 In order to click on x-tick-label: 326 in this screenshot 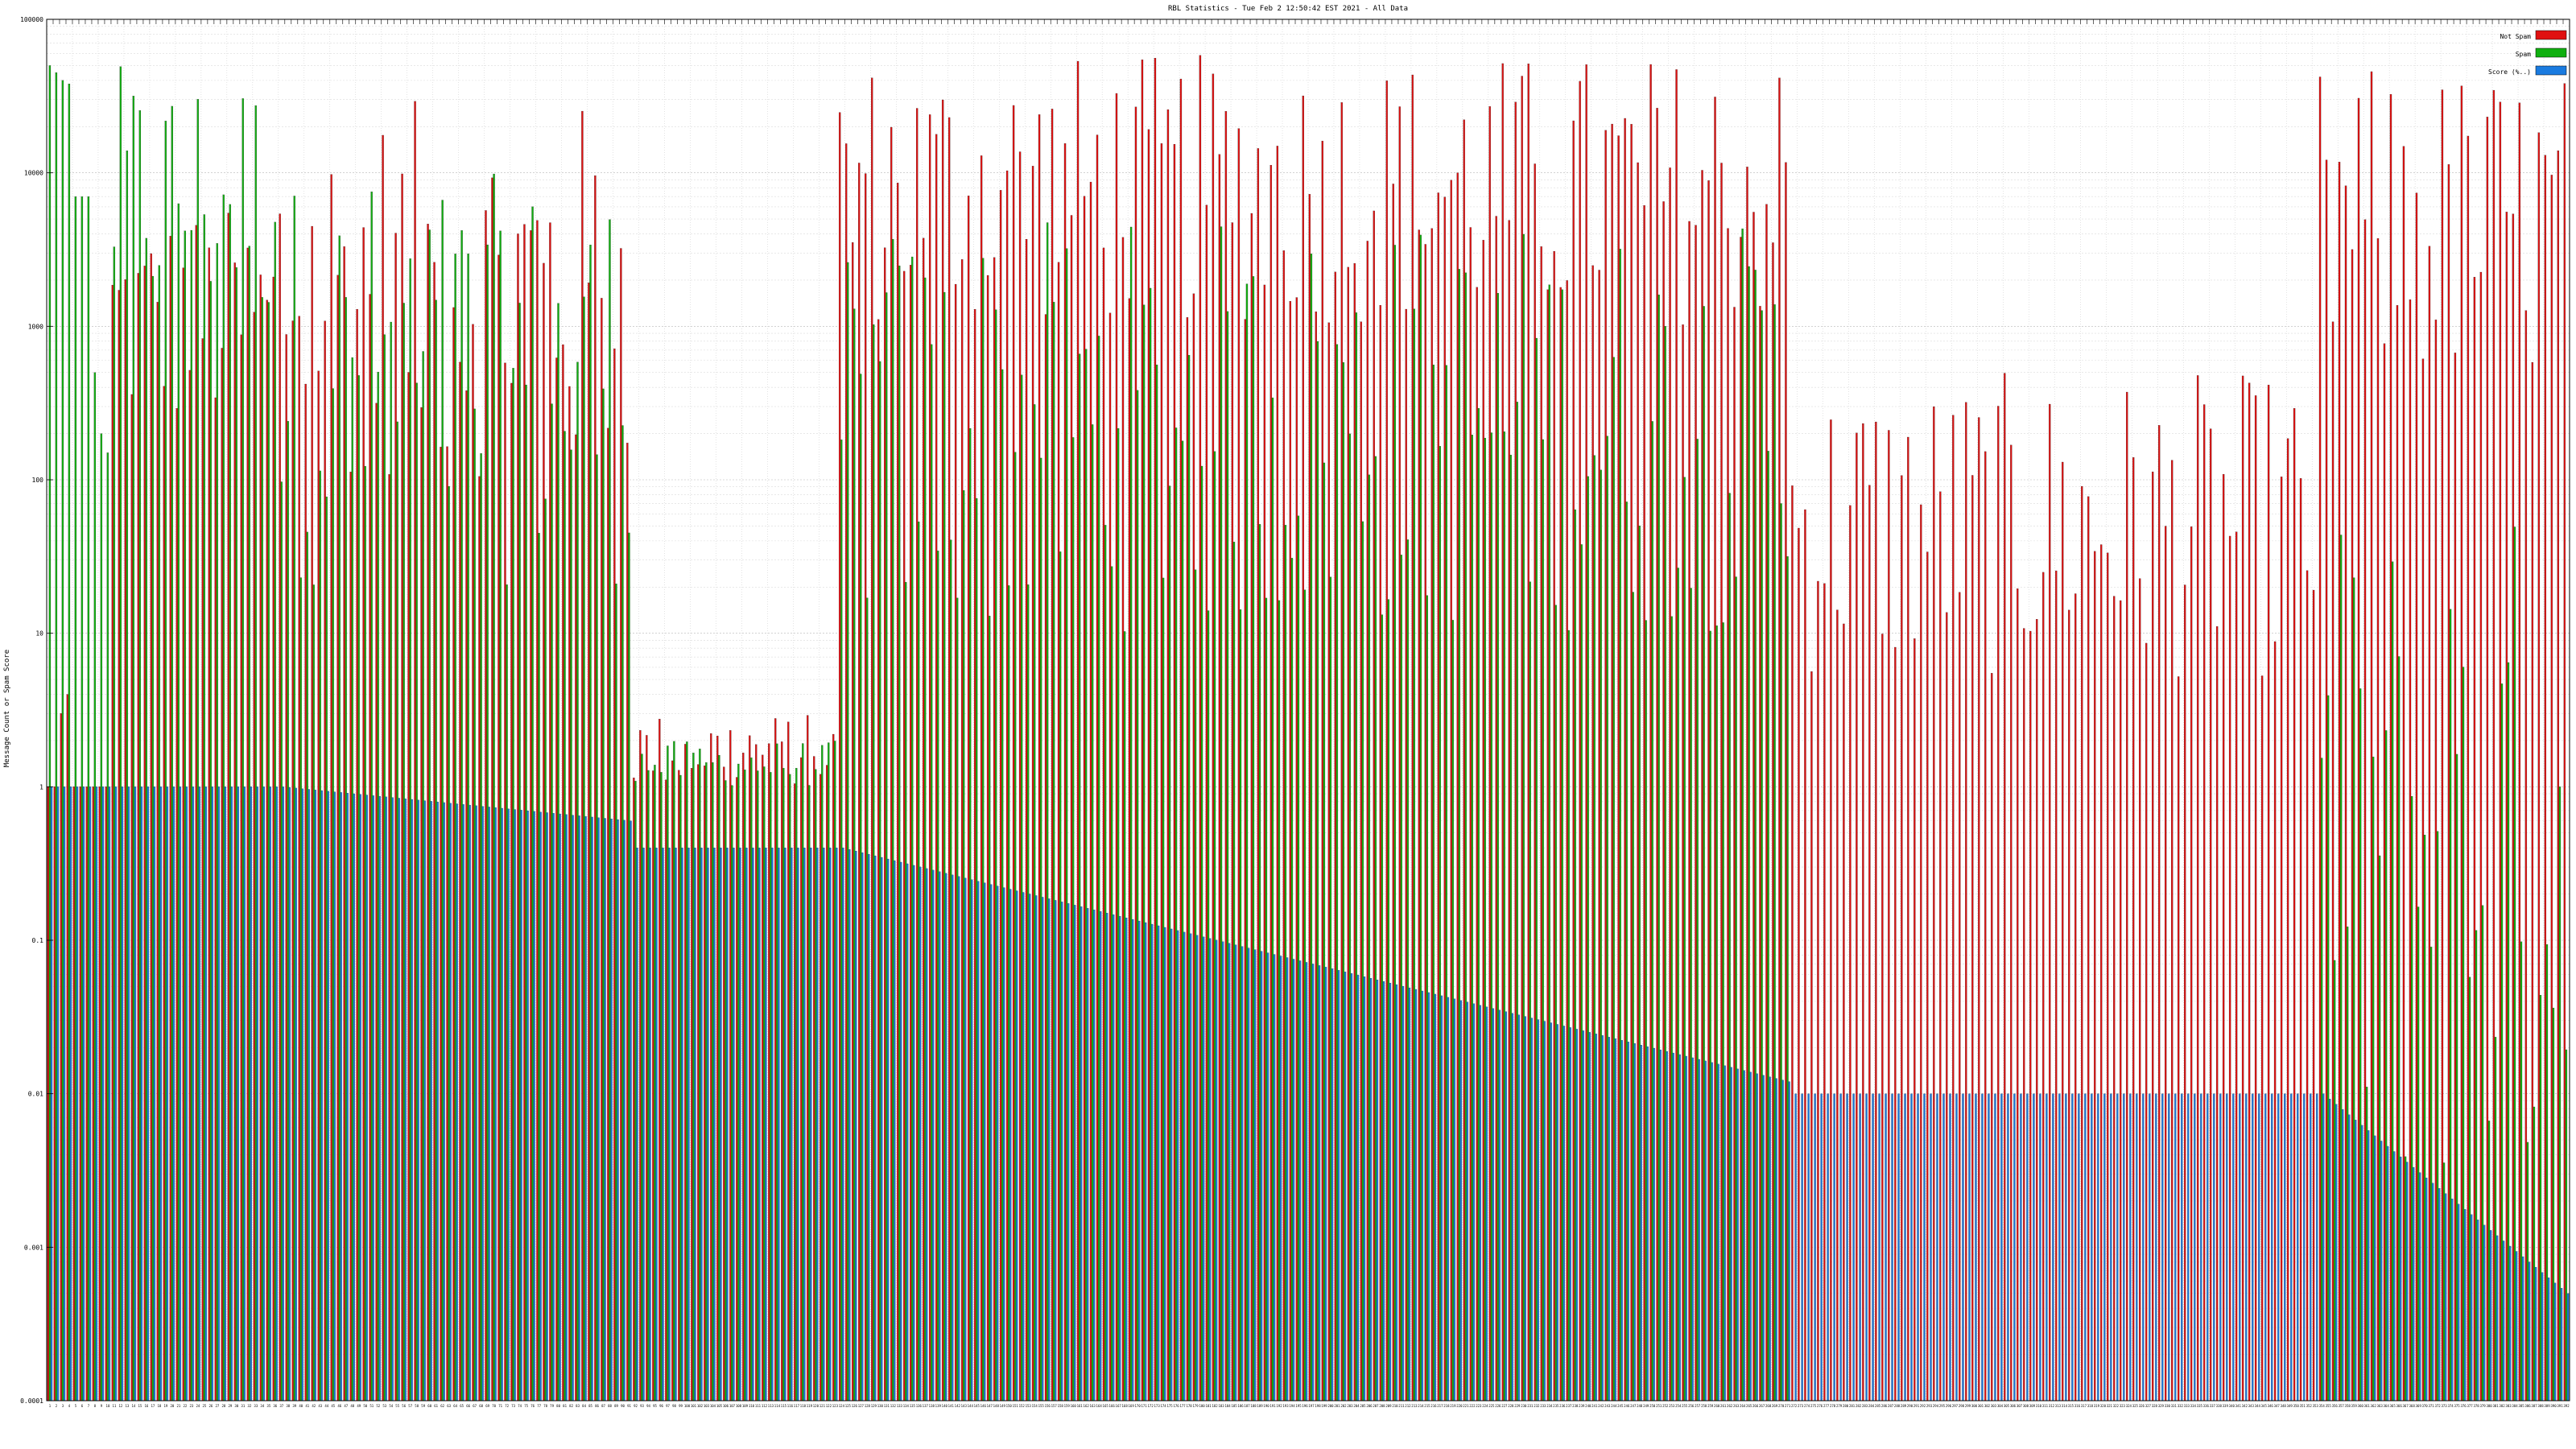, I will do `click(2142, 1406)`.